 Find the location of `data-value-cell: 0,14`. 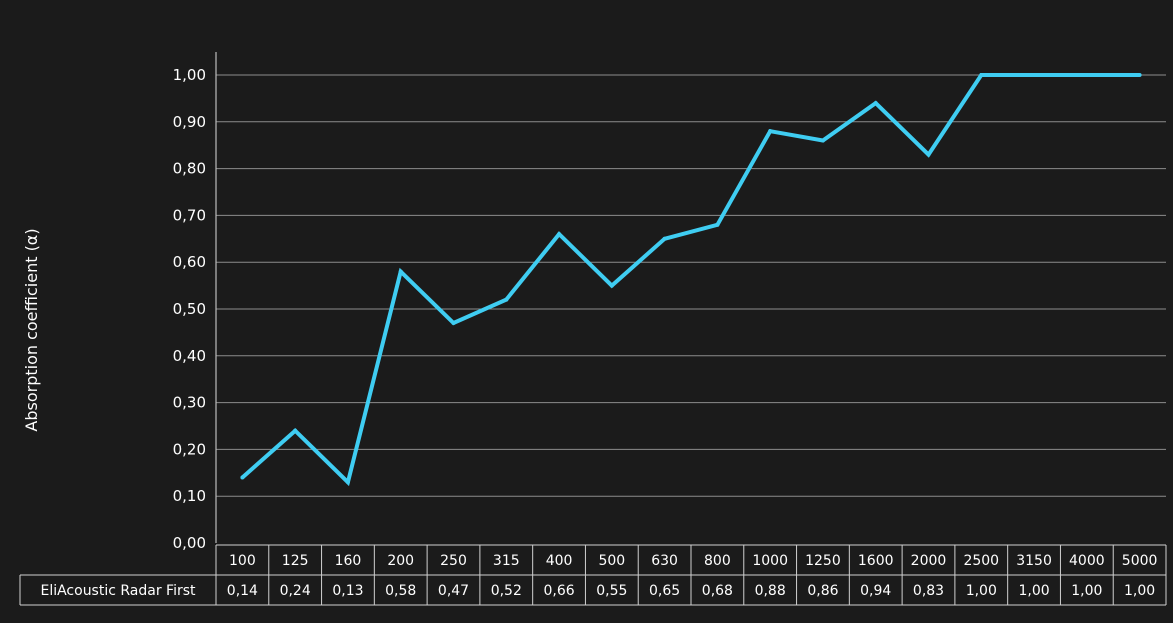

data-value-cell: 0,14 is located at coordinates (242, 591).